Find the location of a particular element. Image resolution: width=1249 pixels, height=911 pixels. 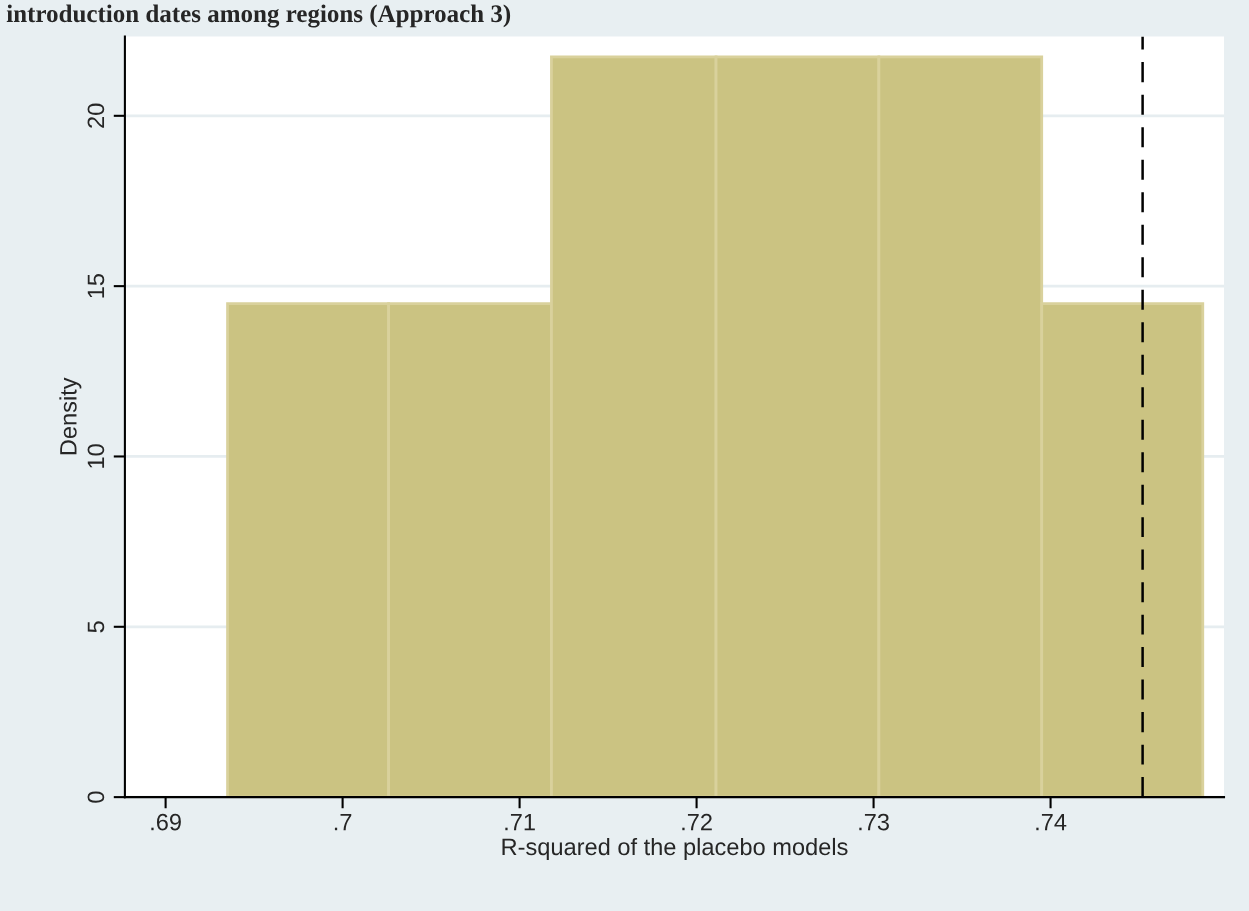

x-tick-label: .74 is located at coordinates (1051, 822).